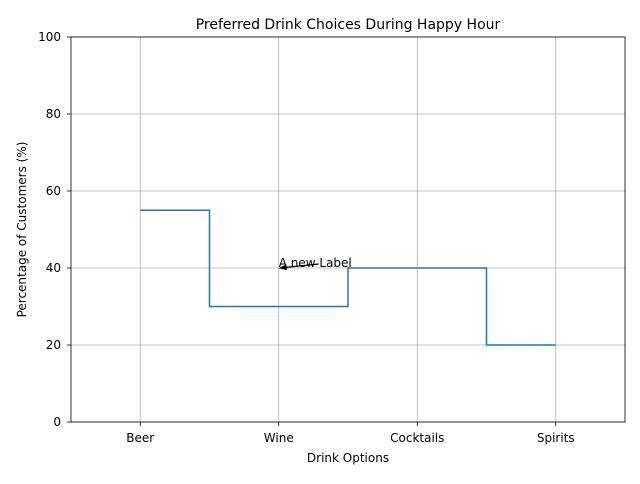 The image size is (640, 484). Describe the element at coordinates (57, 422) in the screenshot. I see `y-tick-label: 0` at that location.